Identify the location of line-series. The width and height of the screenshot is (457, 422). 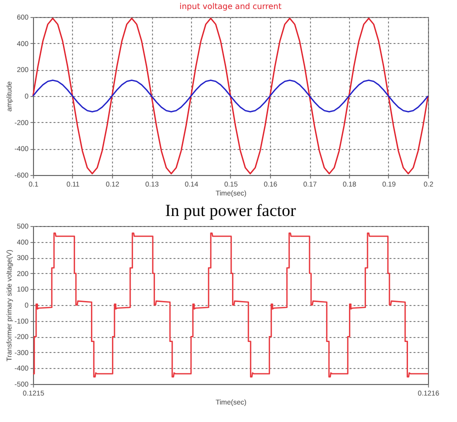
(230, 96).